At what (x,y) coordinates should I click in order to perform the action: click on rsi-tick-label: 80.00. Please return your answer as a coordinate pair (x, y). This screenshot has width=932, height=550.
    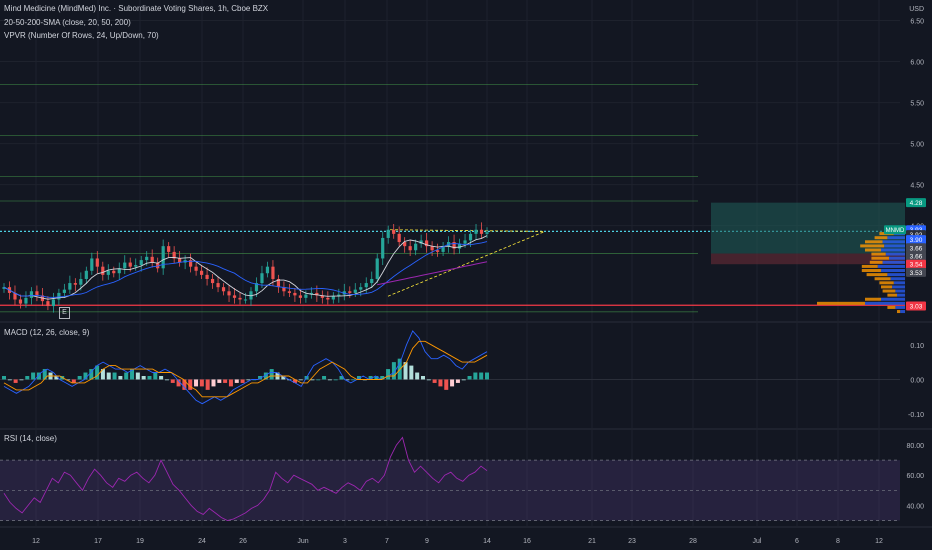
    Looking at the image, I should click on (915, 446).